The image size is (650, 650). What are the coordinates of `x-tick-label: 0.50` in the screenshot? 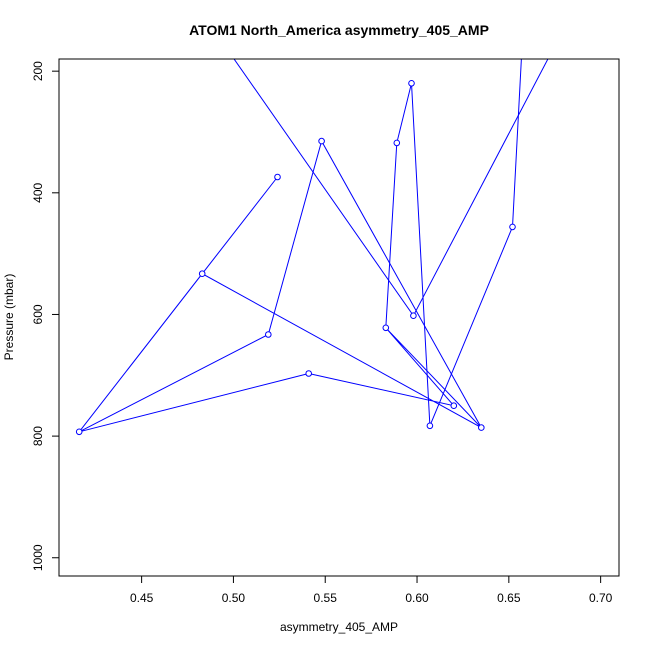 It's located at (234, 598).